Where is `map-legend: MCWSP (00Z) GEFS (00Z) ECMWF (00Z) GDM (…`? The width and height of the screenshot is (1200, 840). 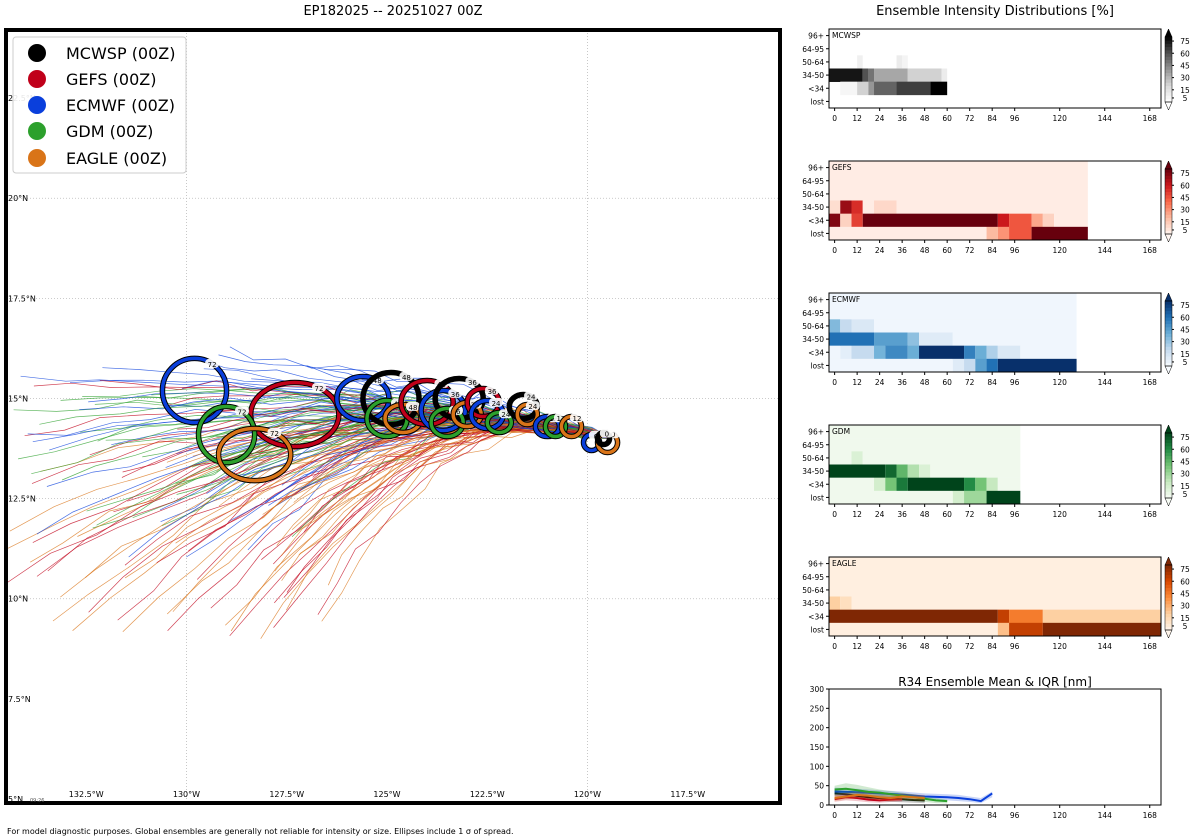
map-legend: MCWSP (00Z) GEFS (00Z) ECMWF (00Z) GDM (… is located at coordinates (99, 105).